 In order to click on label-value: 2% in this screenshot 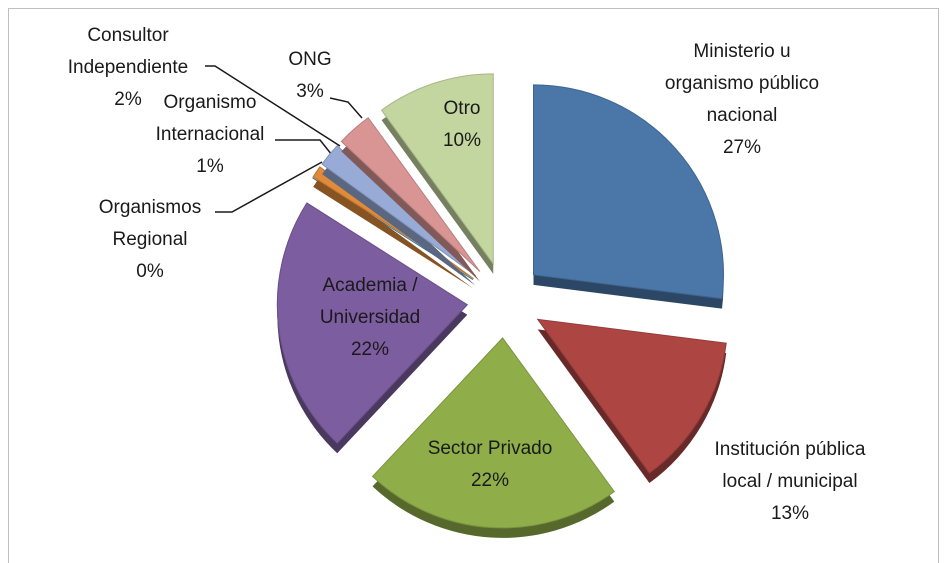, I will do `click(128, 99)`.